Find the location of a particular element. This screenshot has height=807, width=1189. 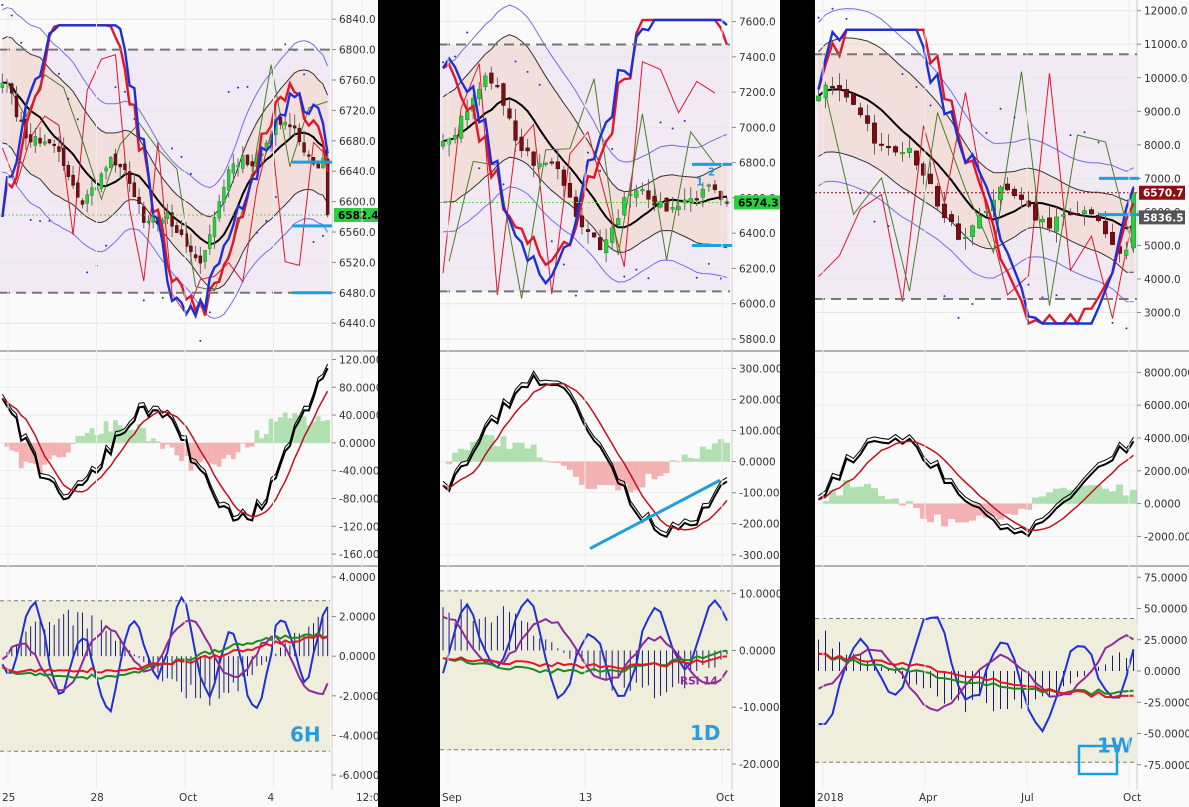

rsi-annotation-label: RSI 14 is located at coordinates (699, 682).